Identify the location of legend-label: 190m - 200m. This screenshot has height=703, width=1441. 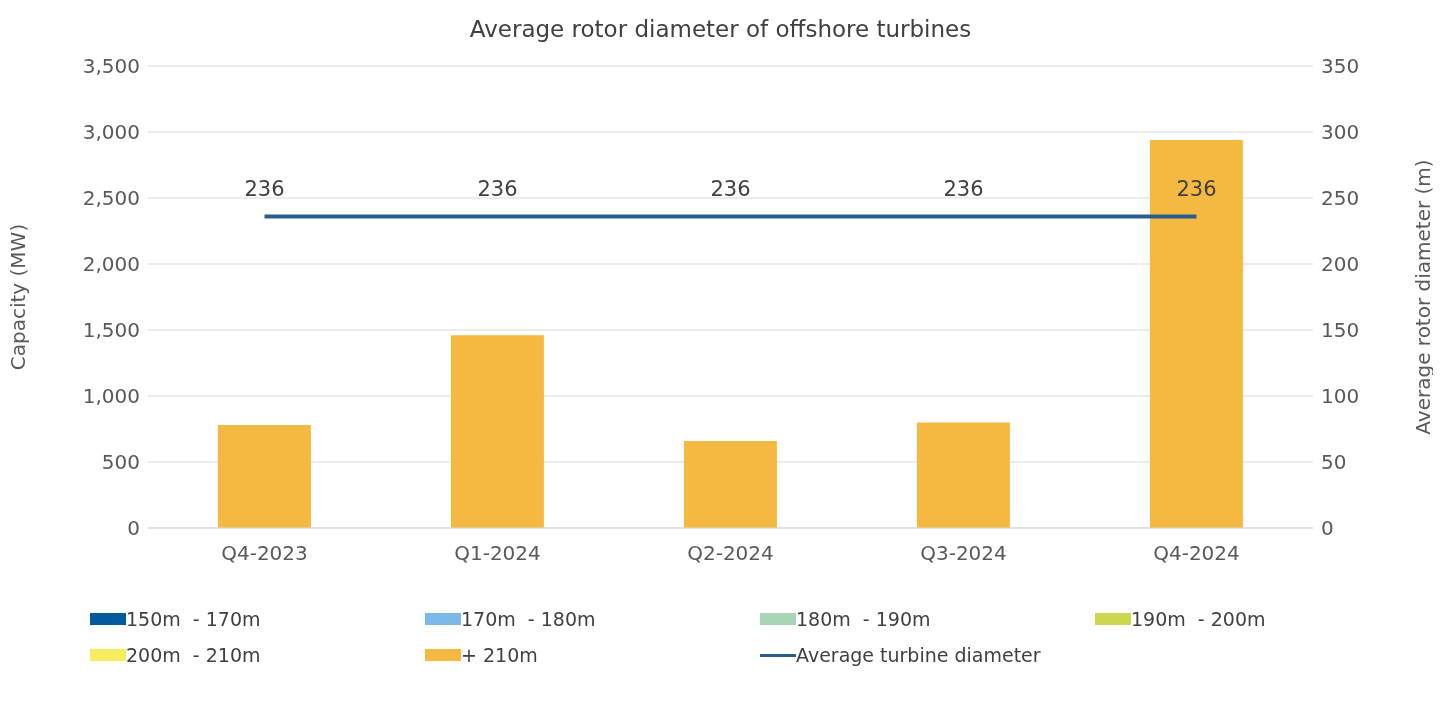
(1198, 619).